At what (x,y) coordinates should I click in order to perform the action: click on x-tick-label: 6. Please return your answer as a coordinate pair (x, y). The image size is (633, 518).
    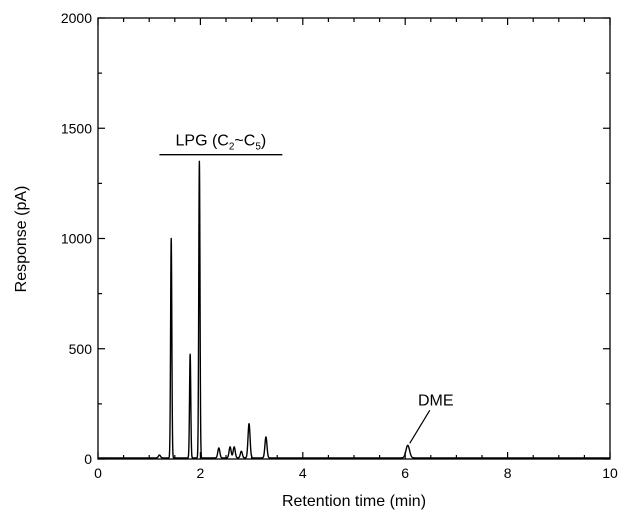
    Looking at the image, I should click on (405, 473).